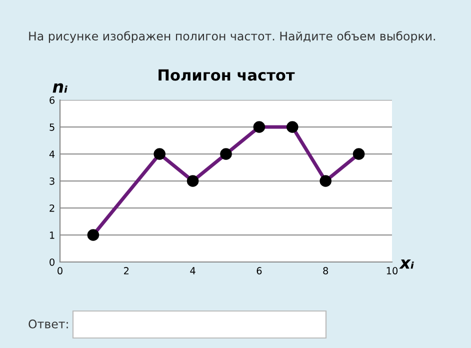  What do you see at coordinates (48, 323) in the screenshot?
I see `text: Ответ:` at bounding box center [48, 323].